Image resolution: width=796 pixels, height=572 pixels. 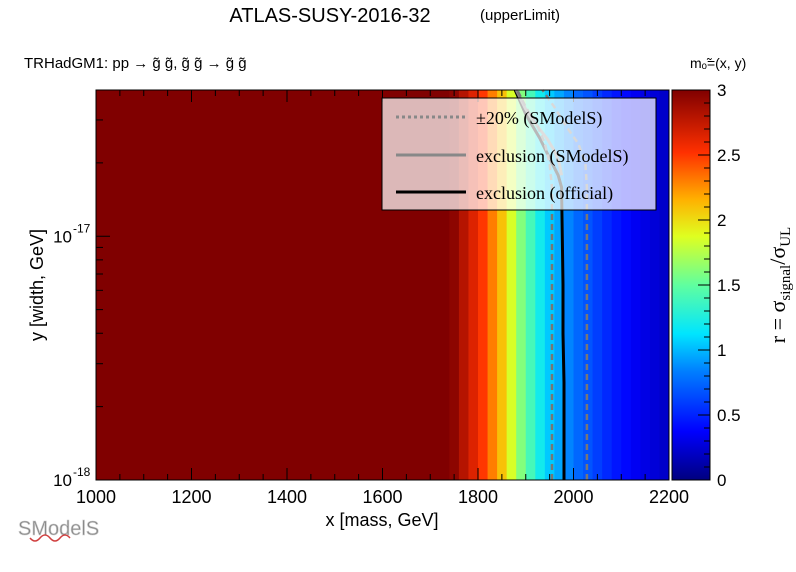 I want to click on chart-title: ATLAS-SUSY-2016-32, so click(x=329, y=16).